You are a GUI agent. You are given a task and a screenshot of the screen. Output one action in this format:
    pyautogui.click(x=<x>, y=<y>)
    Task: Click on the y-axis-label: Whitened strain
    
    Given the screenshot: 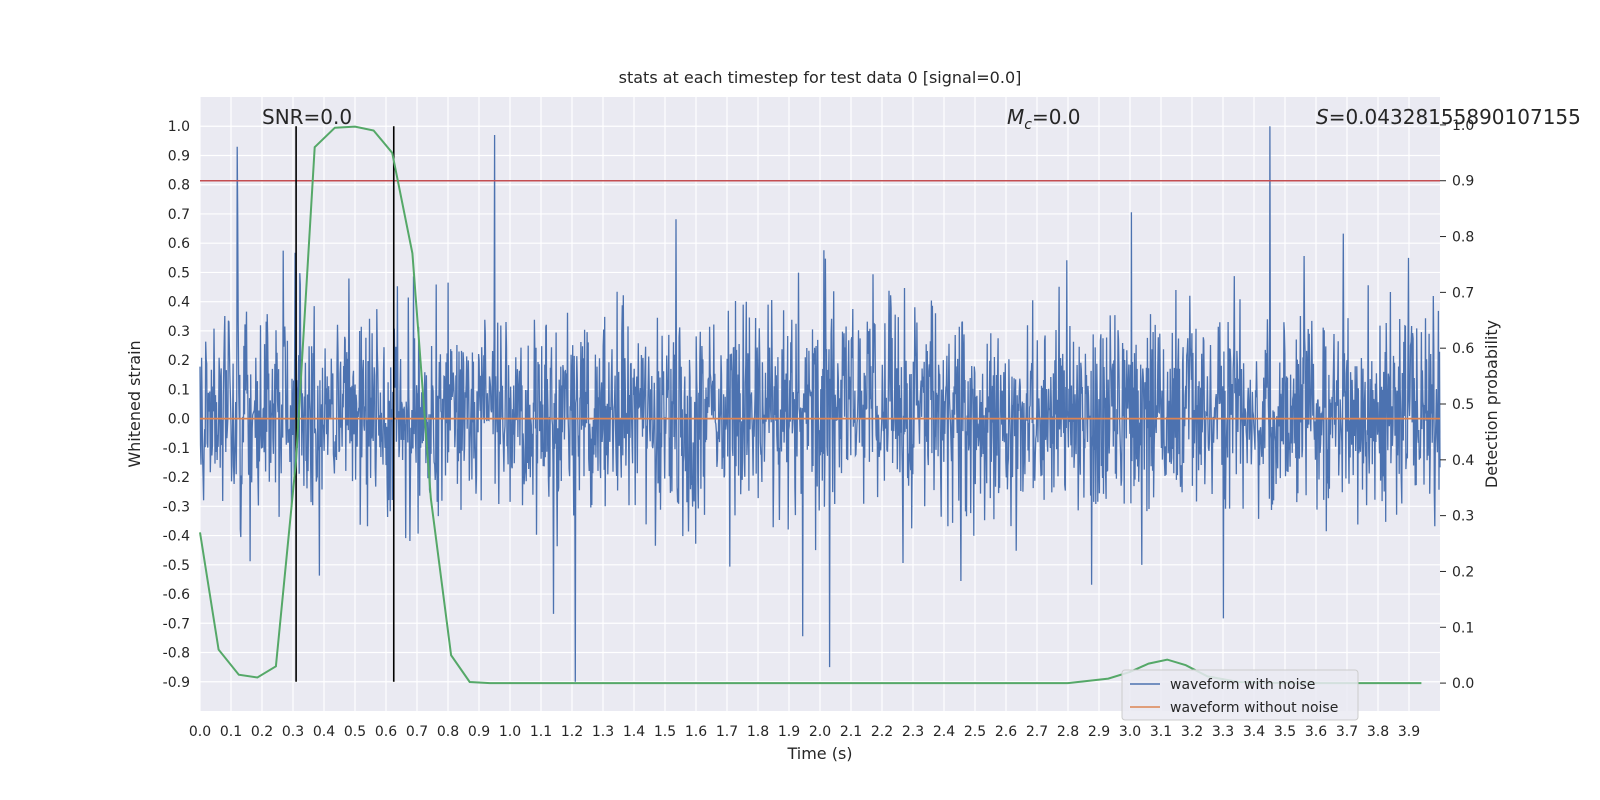 What is the action you would take?
    pyautogui.click(x=134, y=403)
    